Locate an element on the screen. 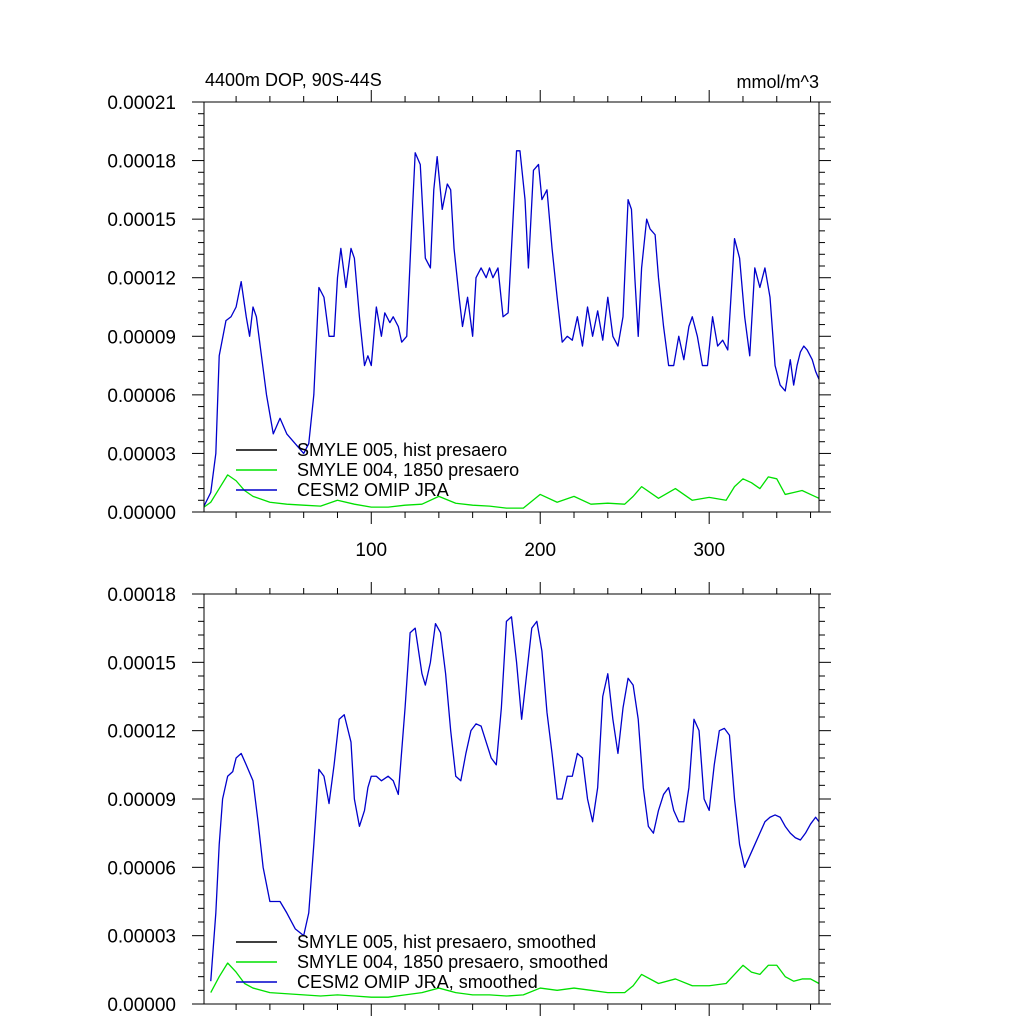  y-tick-label: 0.00021 is located at coordinates (141, 103).